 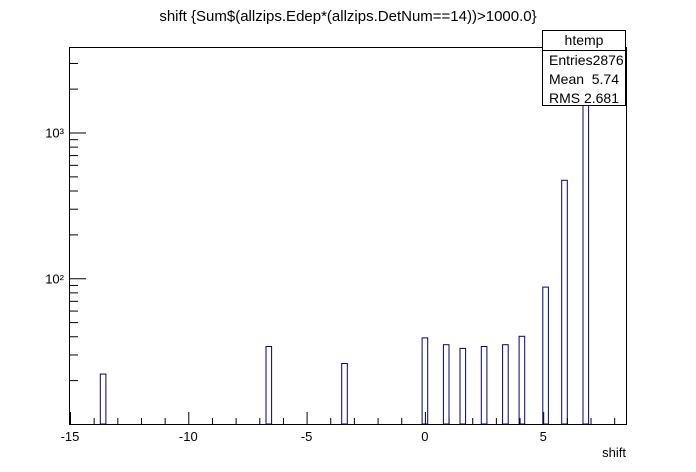 I want to click on stats-row-entries: Entries 2876, so click(x=584, y=60).